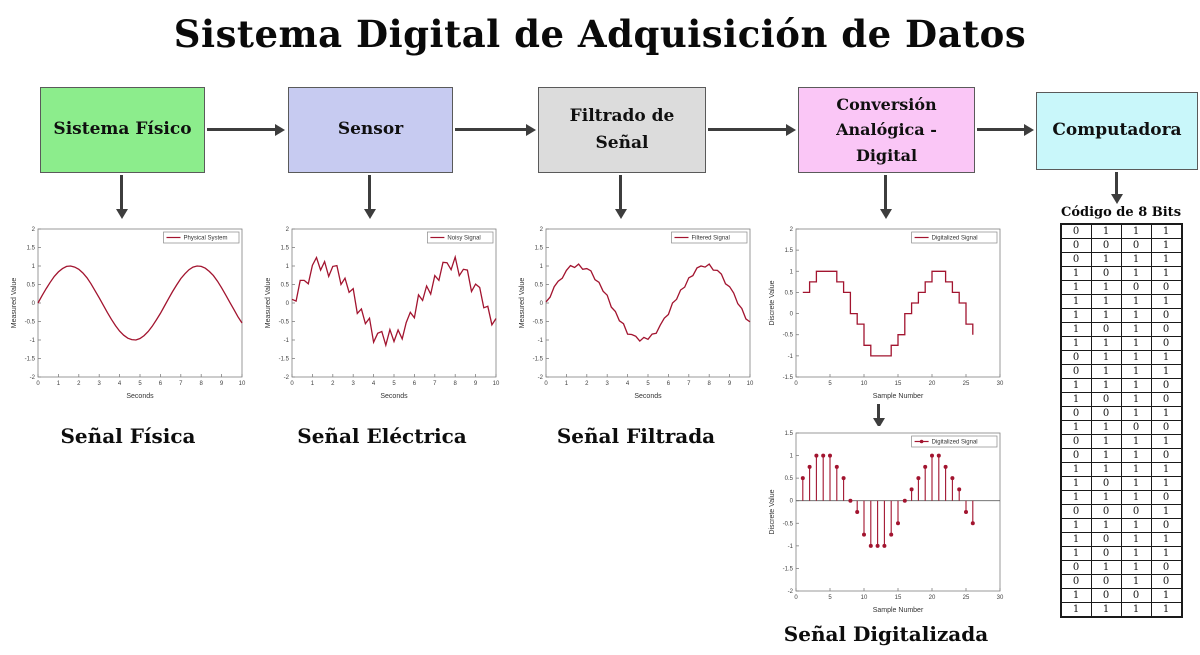  I want to click on flow-box-sensor: Sensor, so click(370, 130).